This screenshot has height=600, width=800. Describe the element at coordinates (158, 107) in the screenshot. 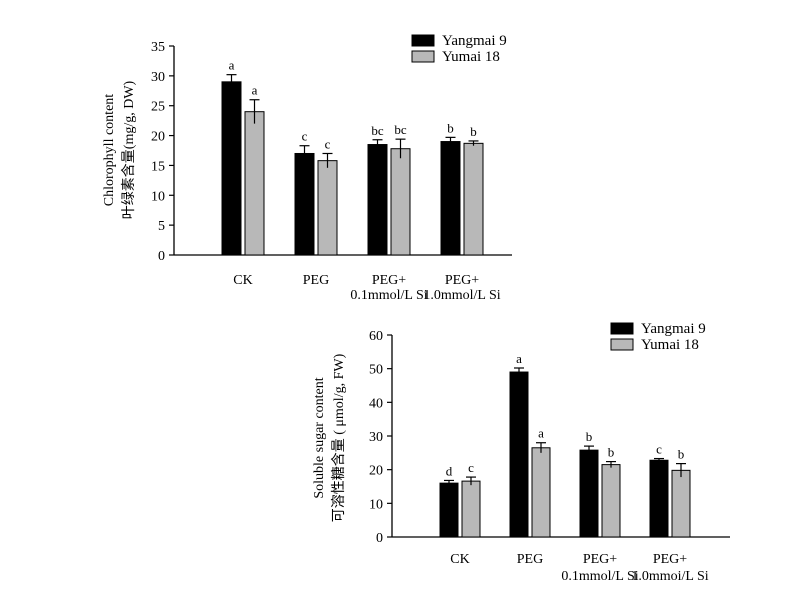

I see `y-tick-label: 25` at that location.